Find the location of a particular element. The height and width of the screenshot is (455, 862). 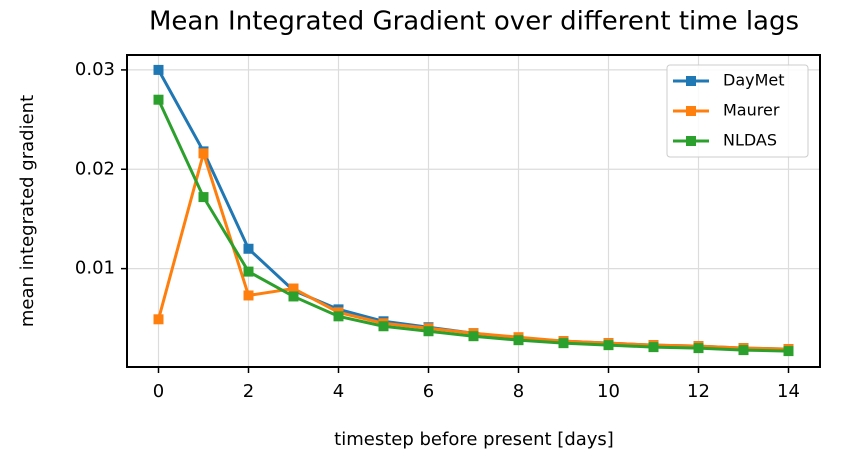

x-tick-label: 6 is located at coordinates (428, 391).